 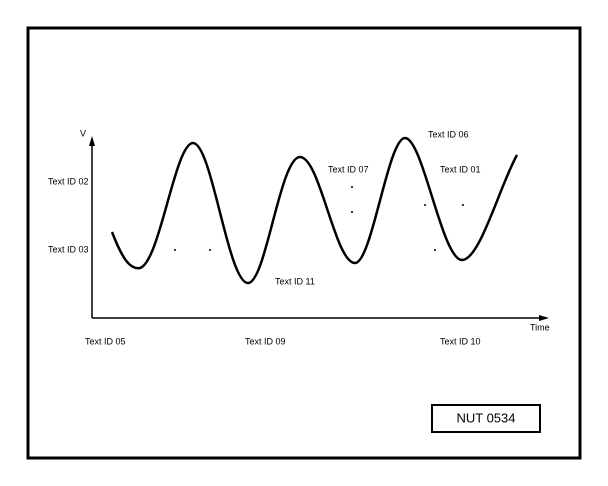 I want to click on callout-label: Text ID 07, so click(x=348, y=169).